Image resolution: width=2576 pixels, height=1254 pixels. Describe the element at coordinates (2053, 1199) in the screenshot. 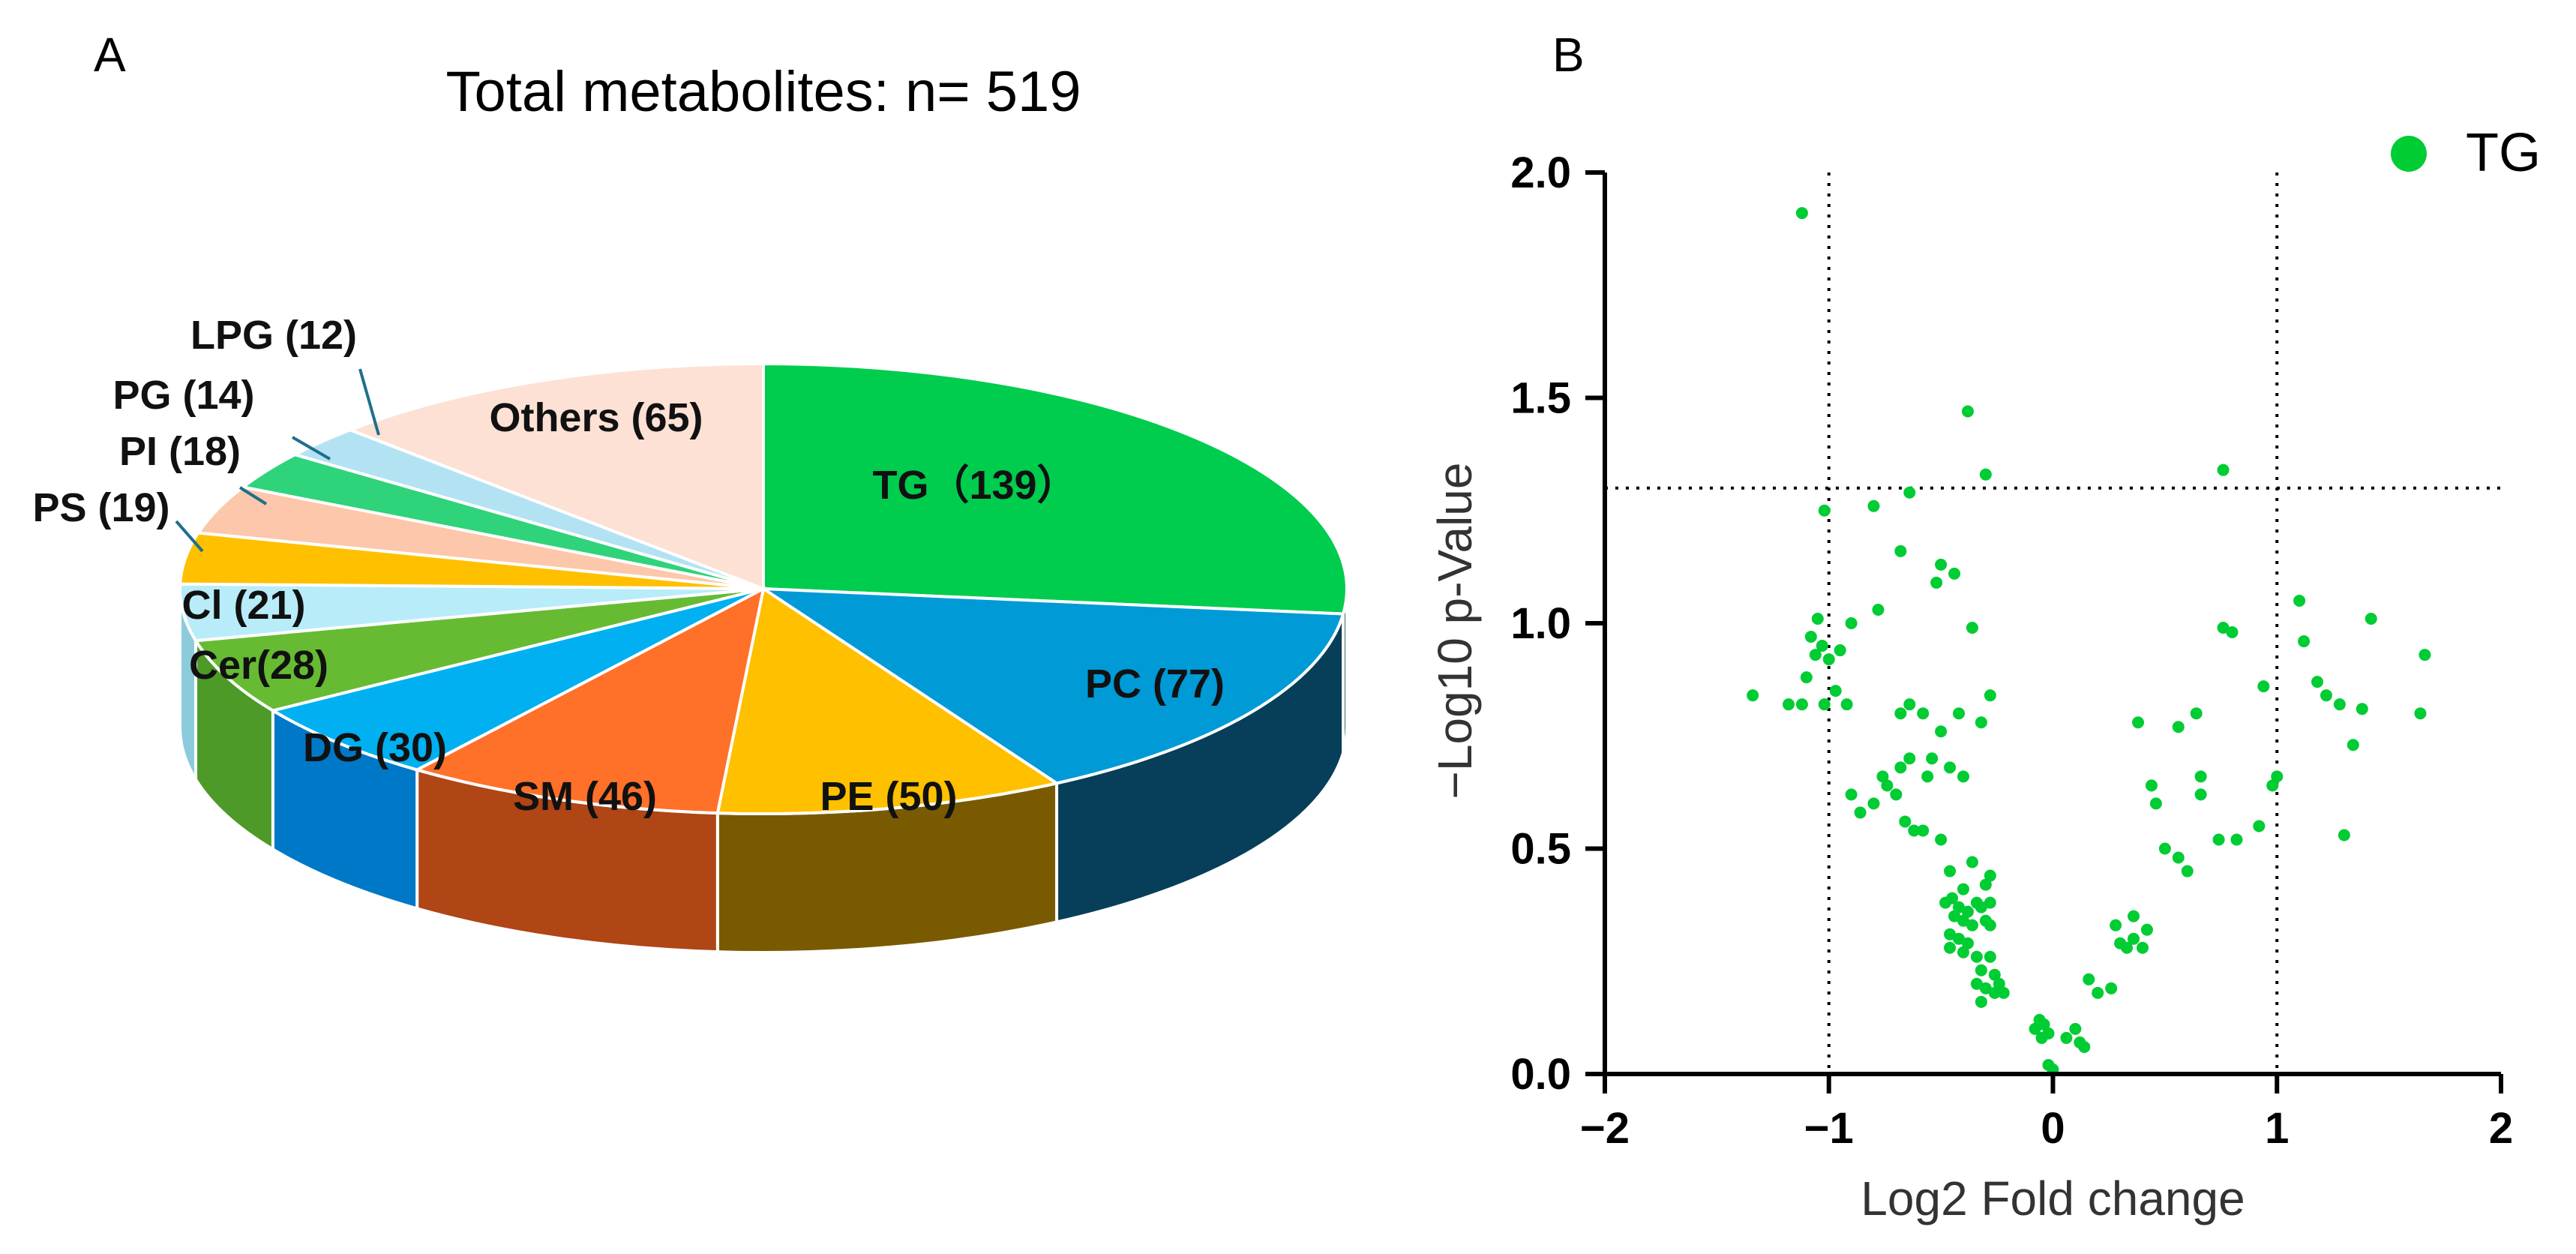

I see `x-axis-label: Log2 Fold change` at that location.